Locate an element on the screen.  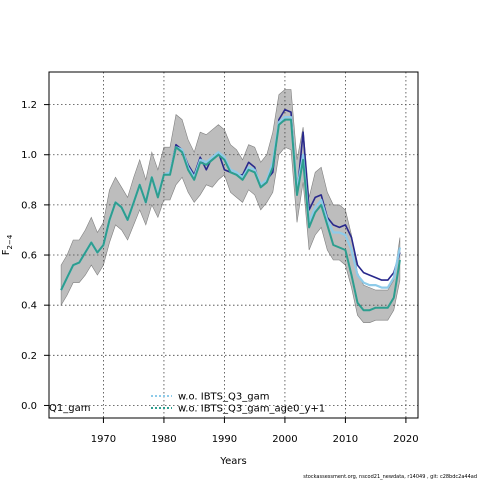
x-tick-label: 1990 is located at coordinates (224, 439).